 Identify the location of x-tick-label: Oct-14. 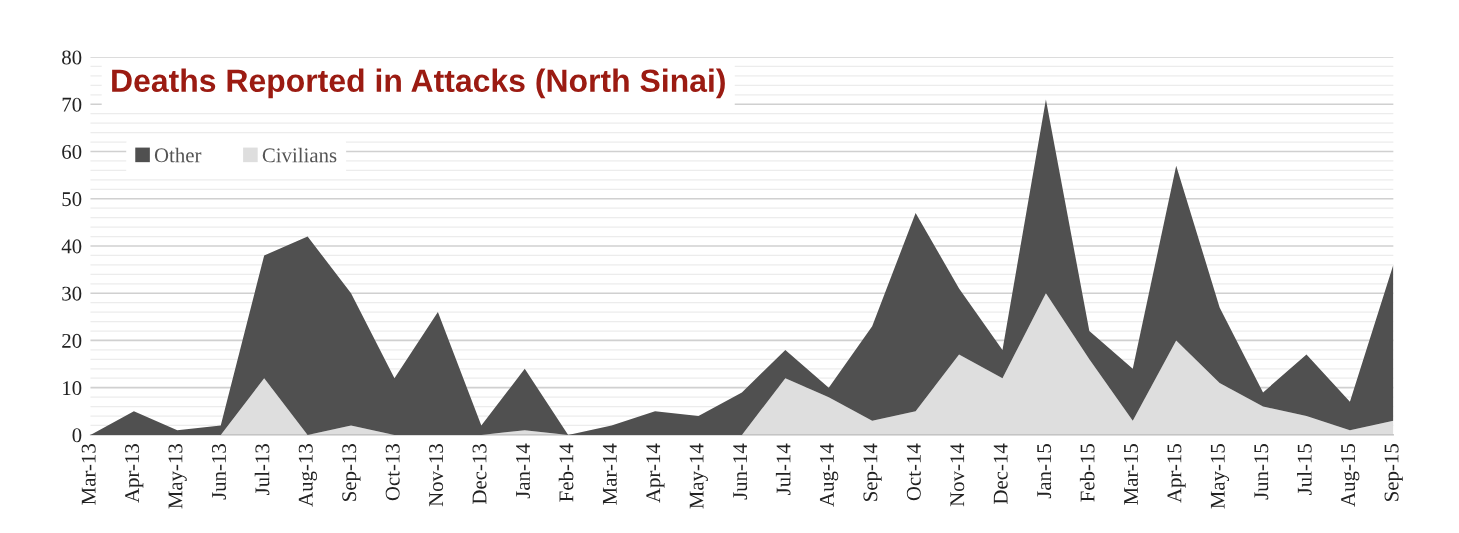
(913, 472).